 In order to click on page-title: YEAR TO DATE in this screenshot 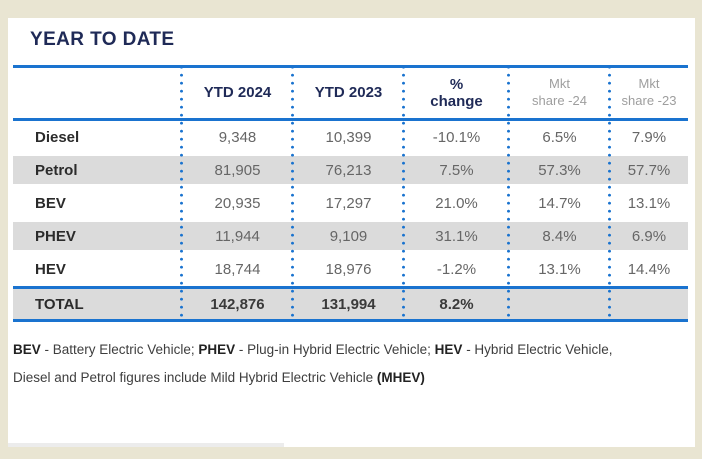, I will do `click(102, 39)`.